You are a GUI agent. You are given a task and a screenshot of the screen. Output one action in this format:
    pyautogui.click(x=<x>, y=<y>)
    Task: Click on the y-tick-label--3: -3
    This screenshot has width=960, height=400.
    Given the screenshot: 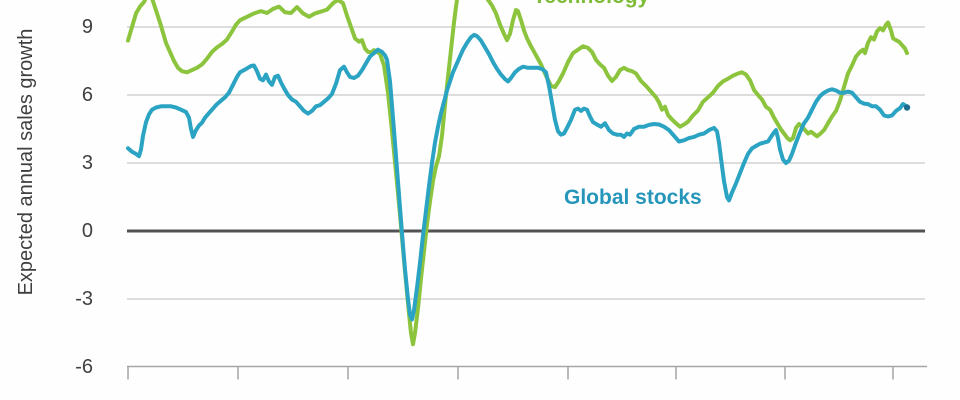 What is the action you would take?
    pyautogui.click(x=84, y=298)
    